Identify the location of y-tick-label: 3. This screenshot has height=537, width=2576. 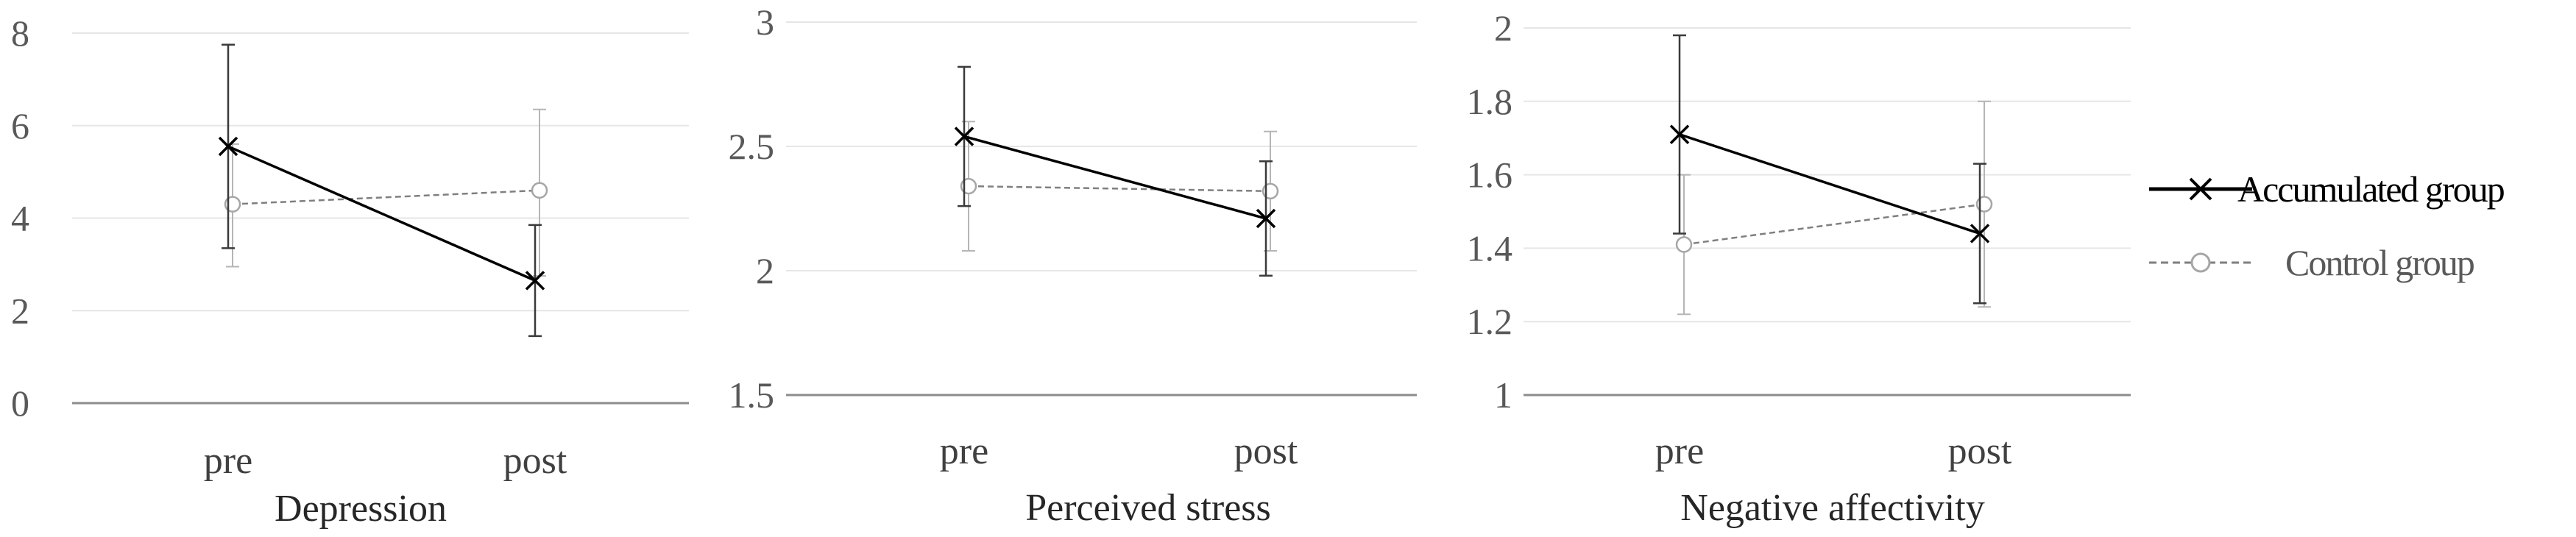
(765, 22).